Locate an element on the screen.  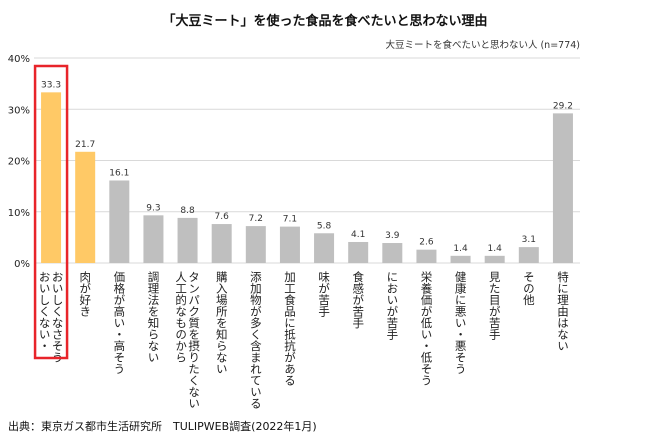
y-tick-label: 0% is located at coordinates (22, 264).